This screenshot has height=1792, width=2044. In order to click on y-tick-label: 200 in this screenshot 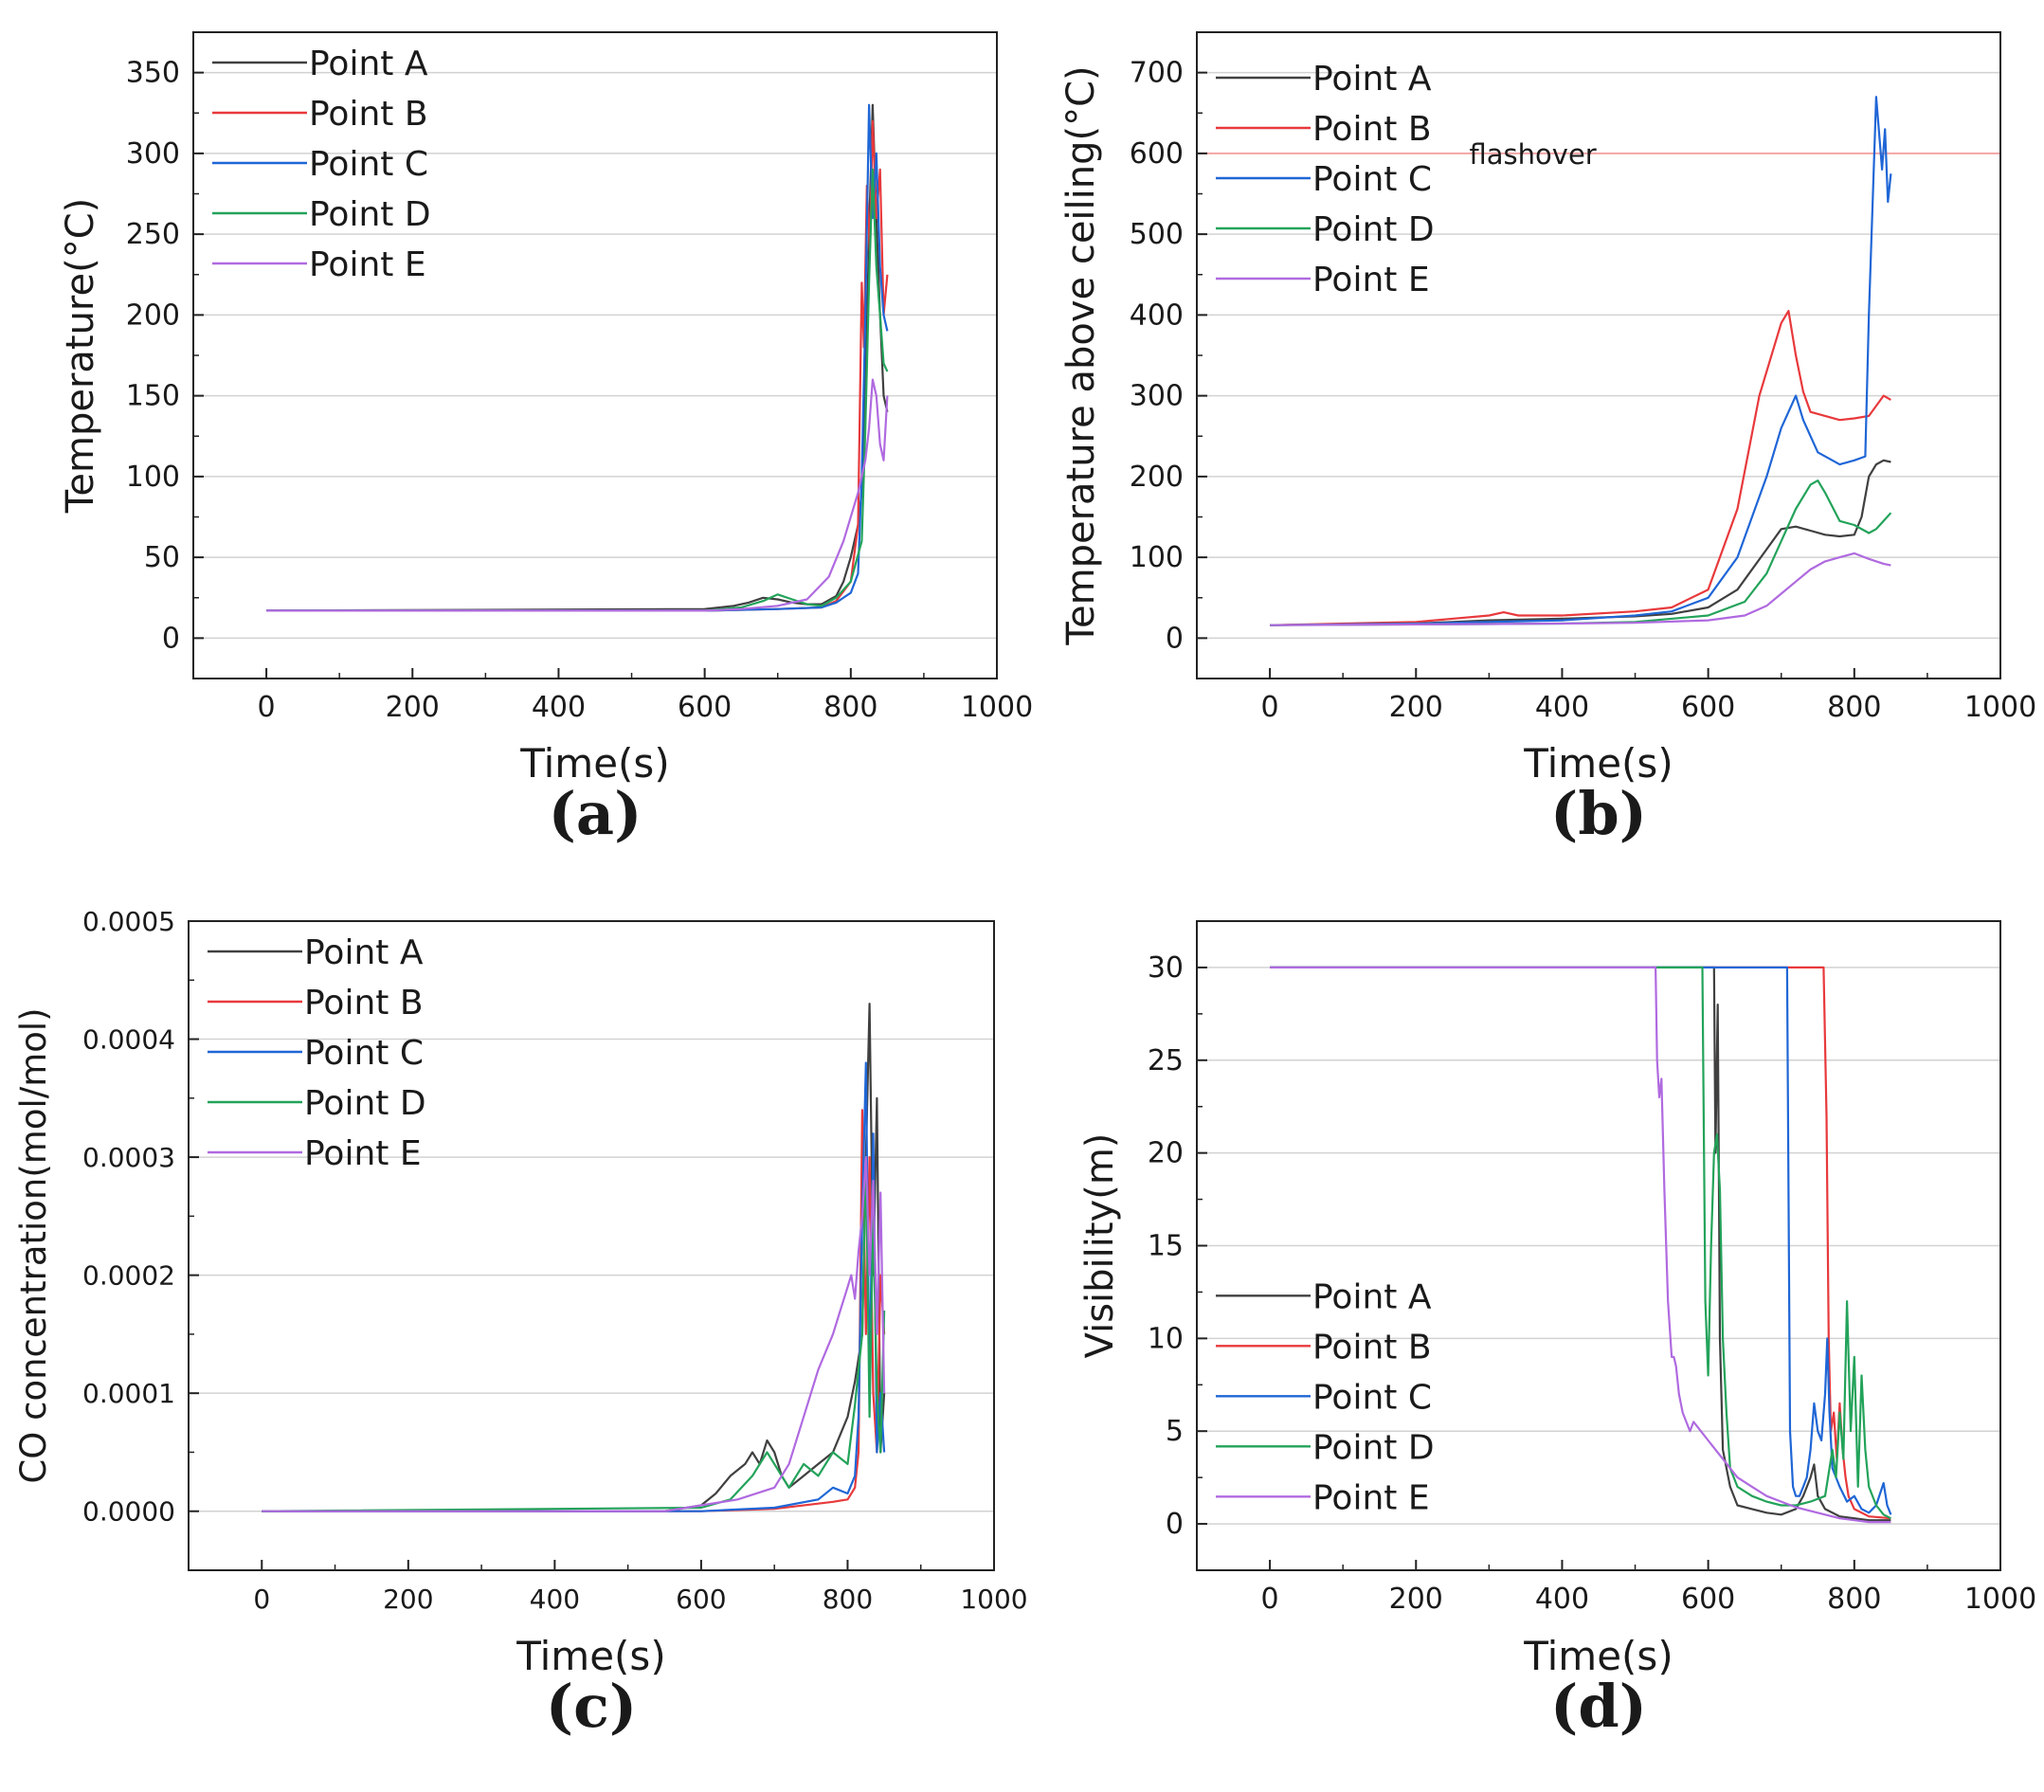, I will do `click(153, 315)`.